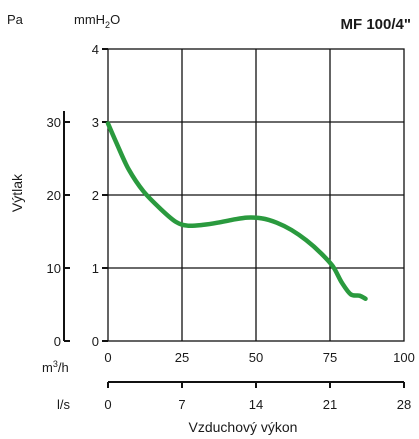  I want to click on pa-tick-label: 20, so click(54, 195).